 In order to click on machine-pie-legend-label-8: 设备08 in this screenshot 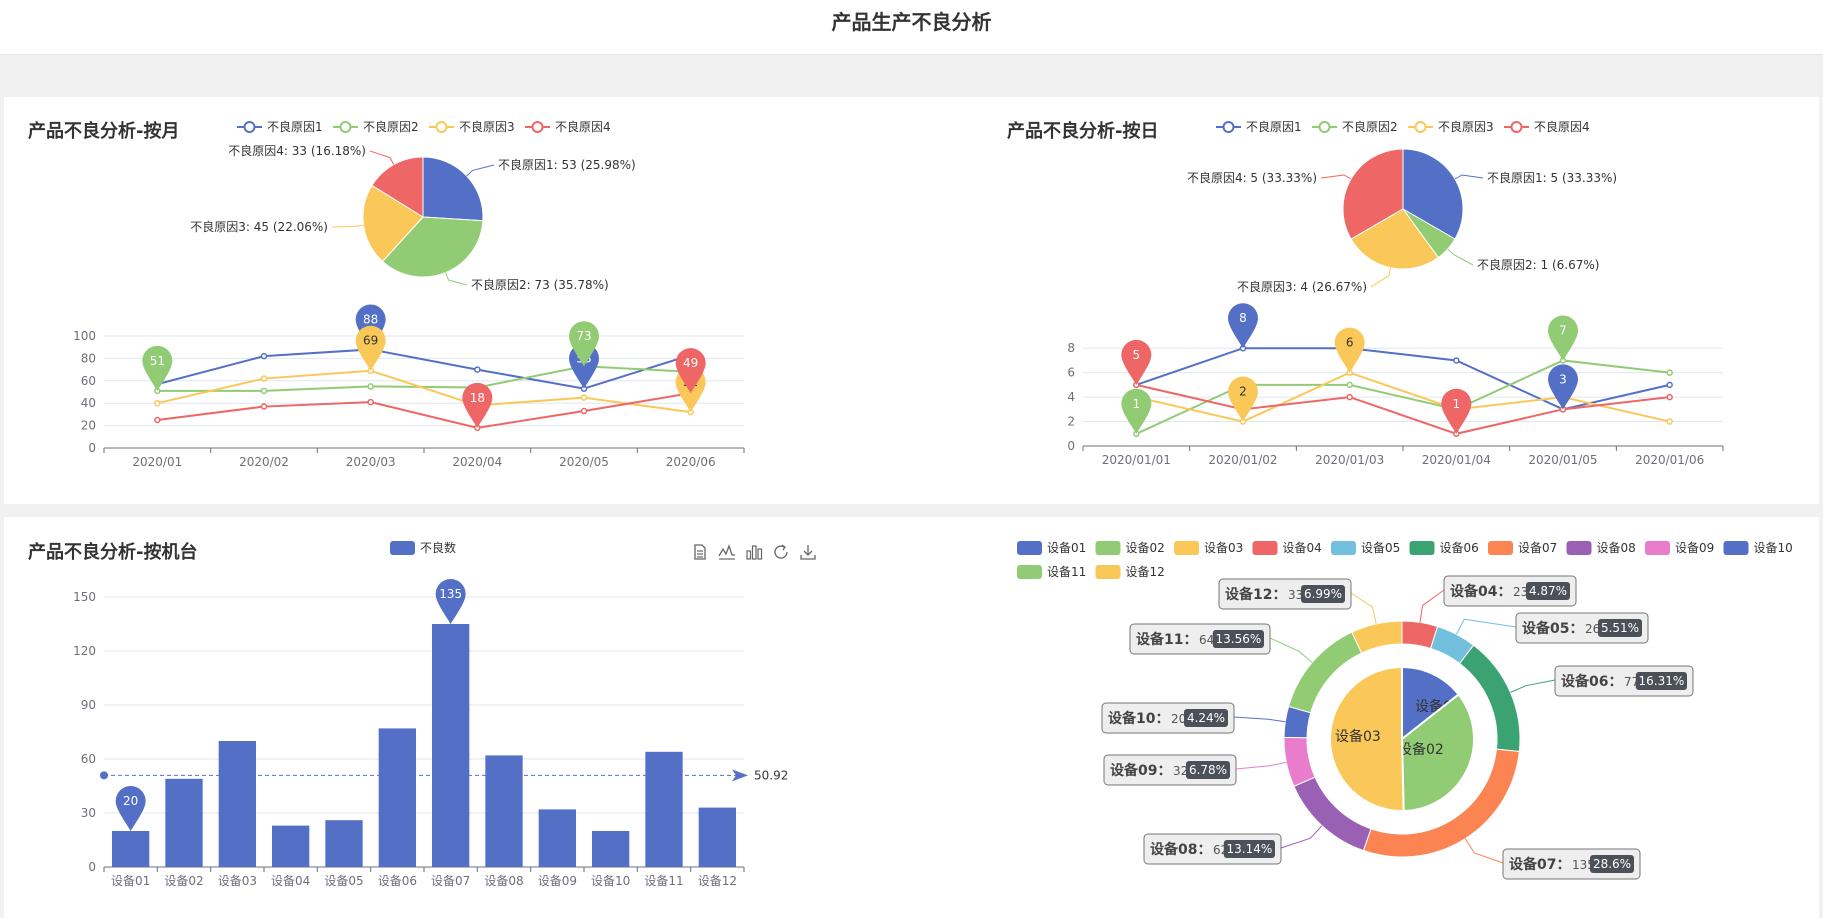, I will do `click(1616, 548)`.